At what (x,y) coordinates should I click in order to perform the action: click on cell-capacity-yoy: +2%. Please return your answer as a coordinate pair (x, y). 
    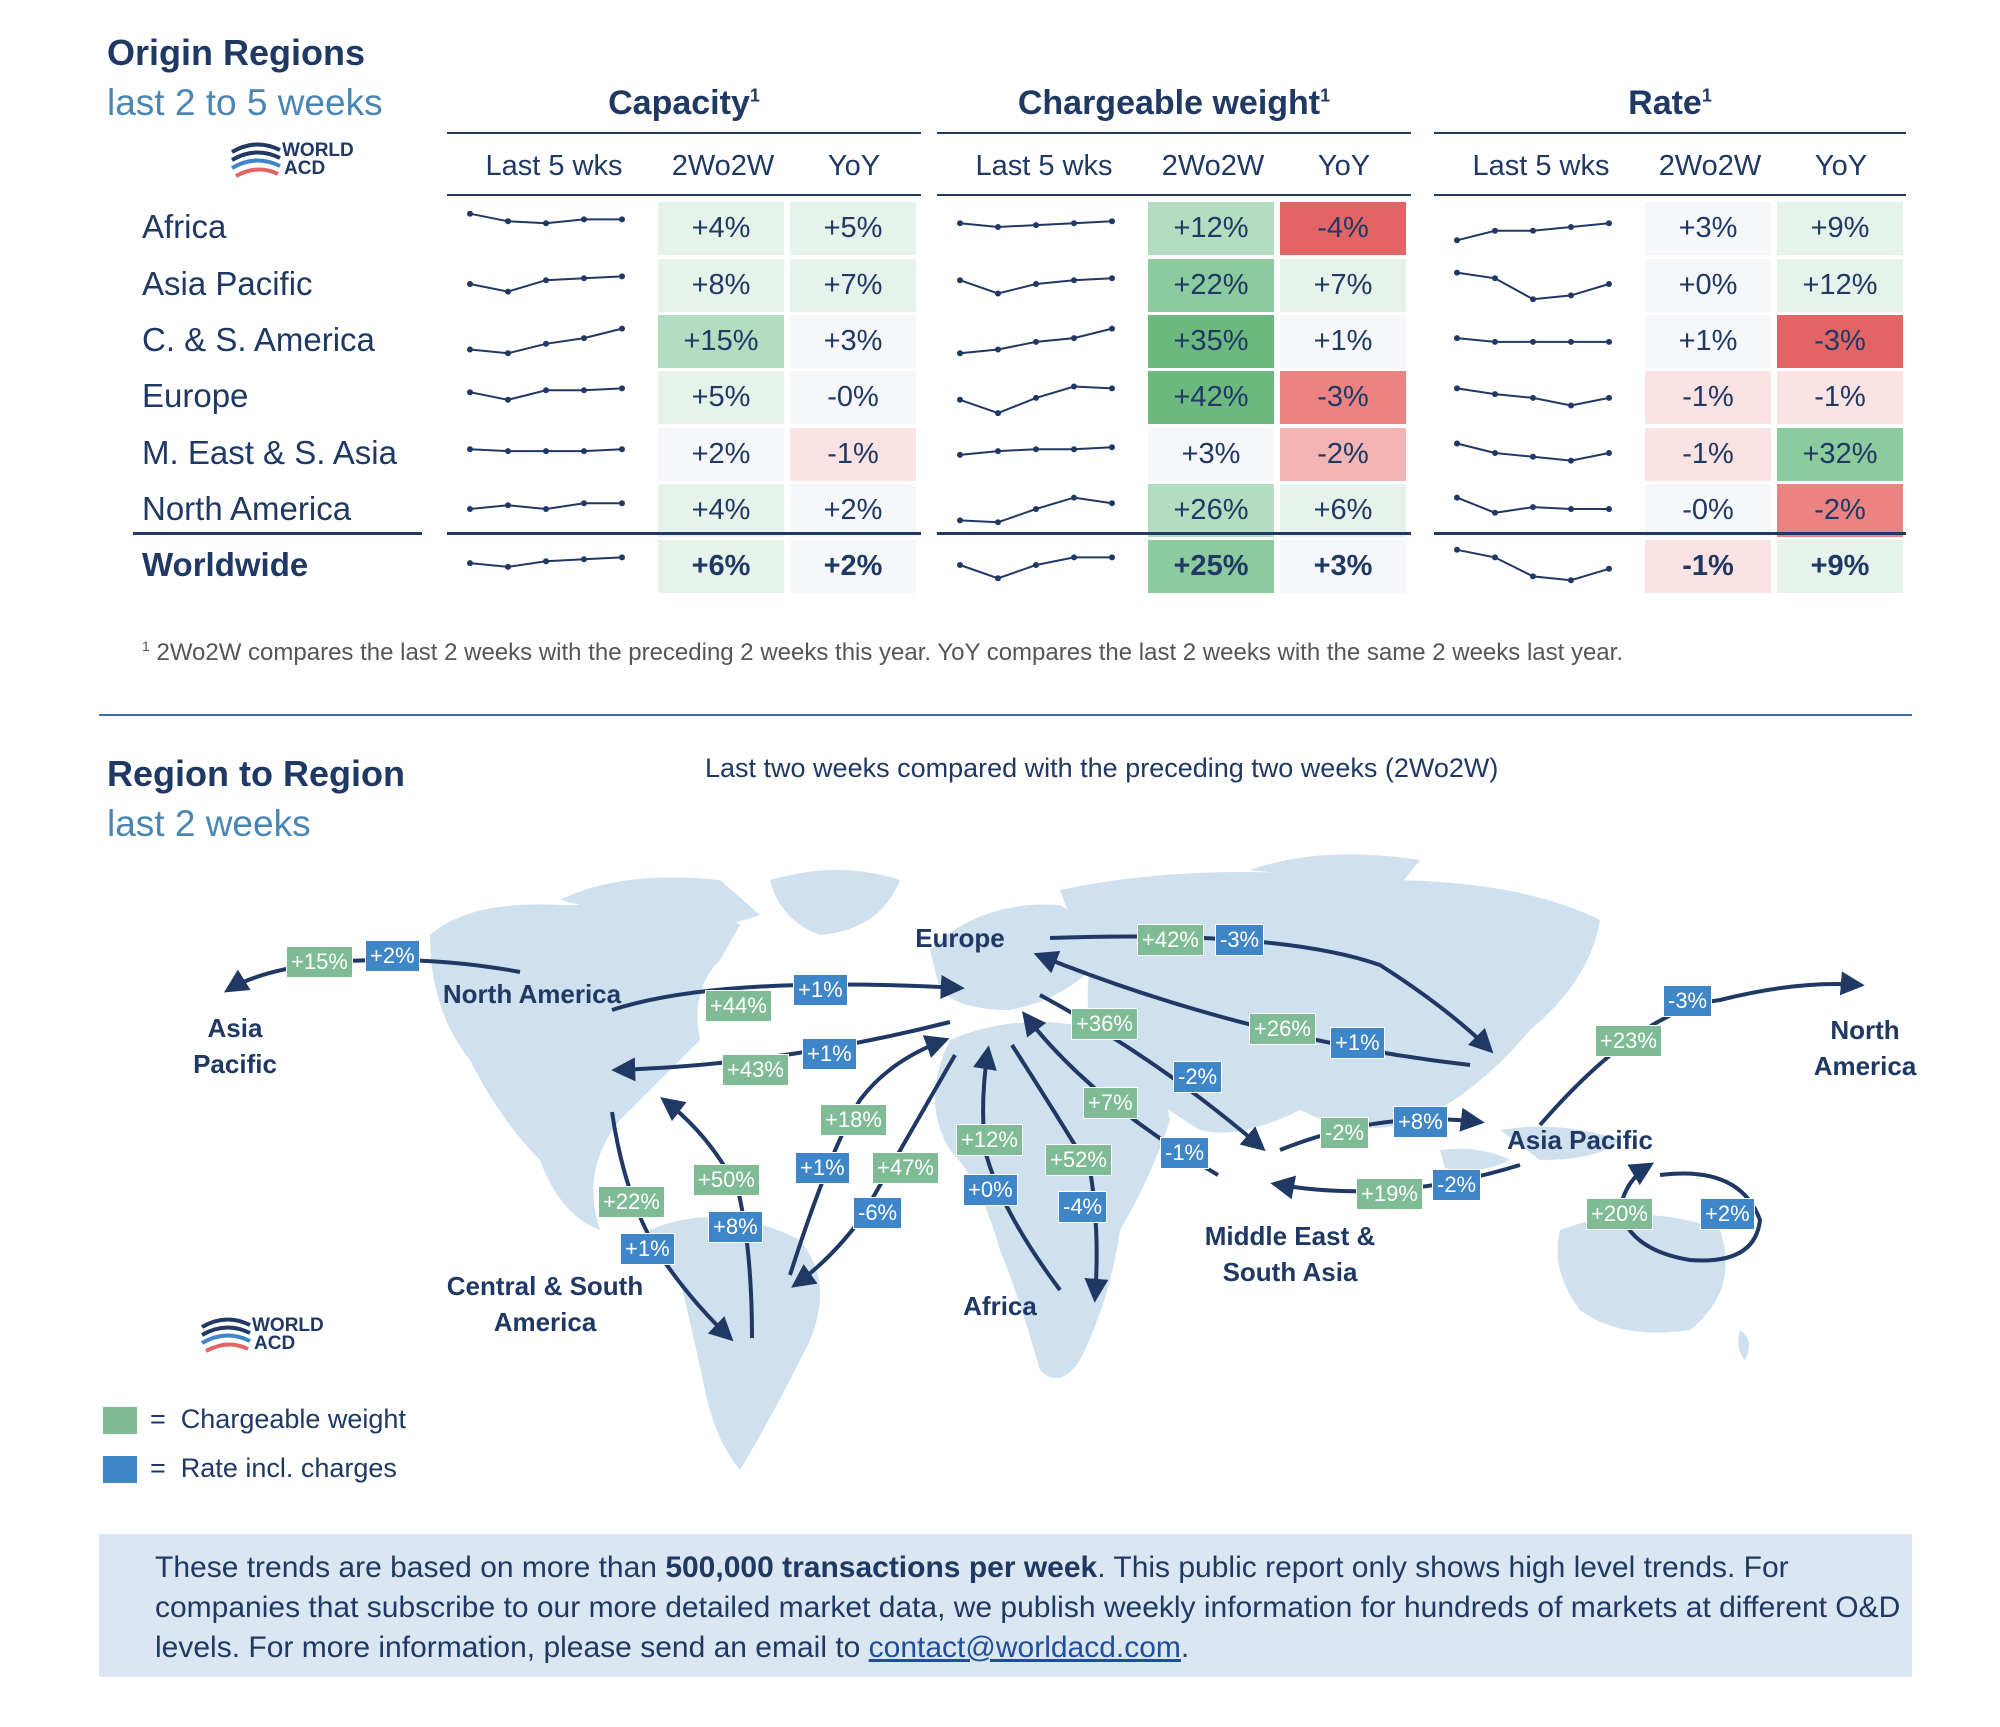
    Looking at the image, I should click on (853, 566).